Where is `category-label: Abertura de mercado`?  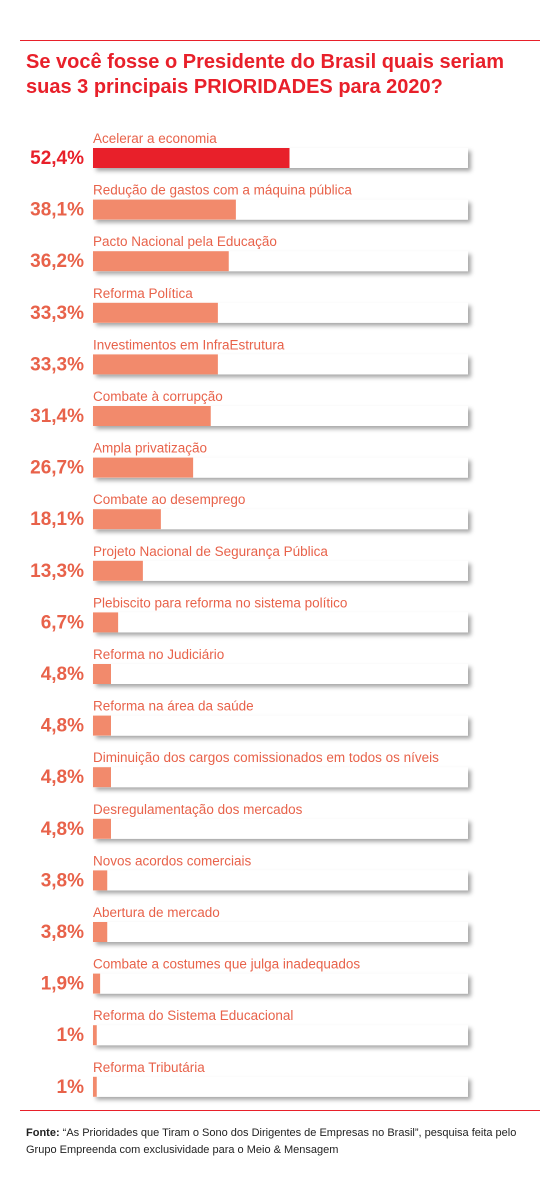
category-label: Abertura de mercado is located at coordinates (156, 912).